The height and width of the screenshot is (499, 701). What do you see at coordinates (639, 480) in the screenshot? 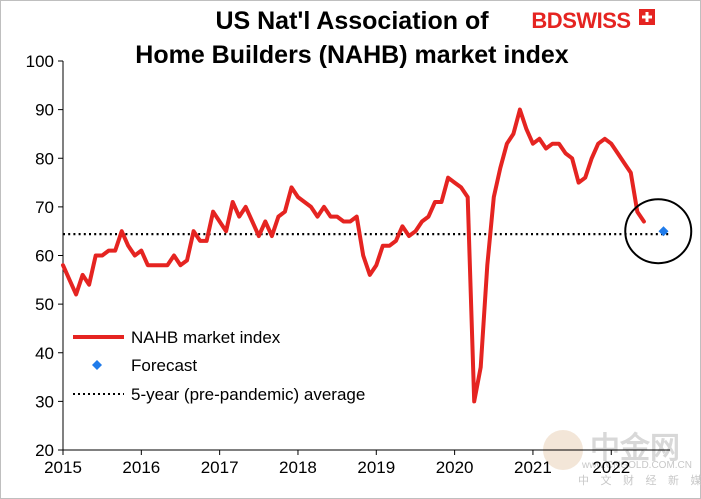
I see `watermark-sub: 中 文 财 经 新 媒 体` at bounding box center [639, 480].